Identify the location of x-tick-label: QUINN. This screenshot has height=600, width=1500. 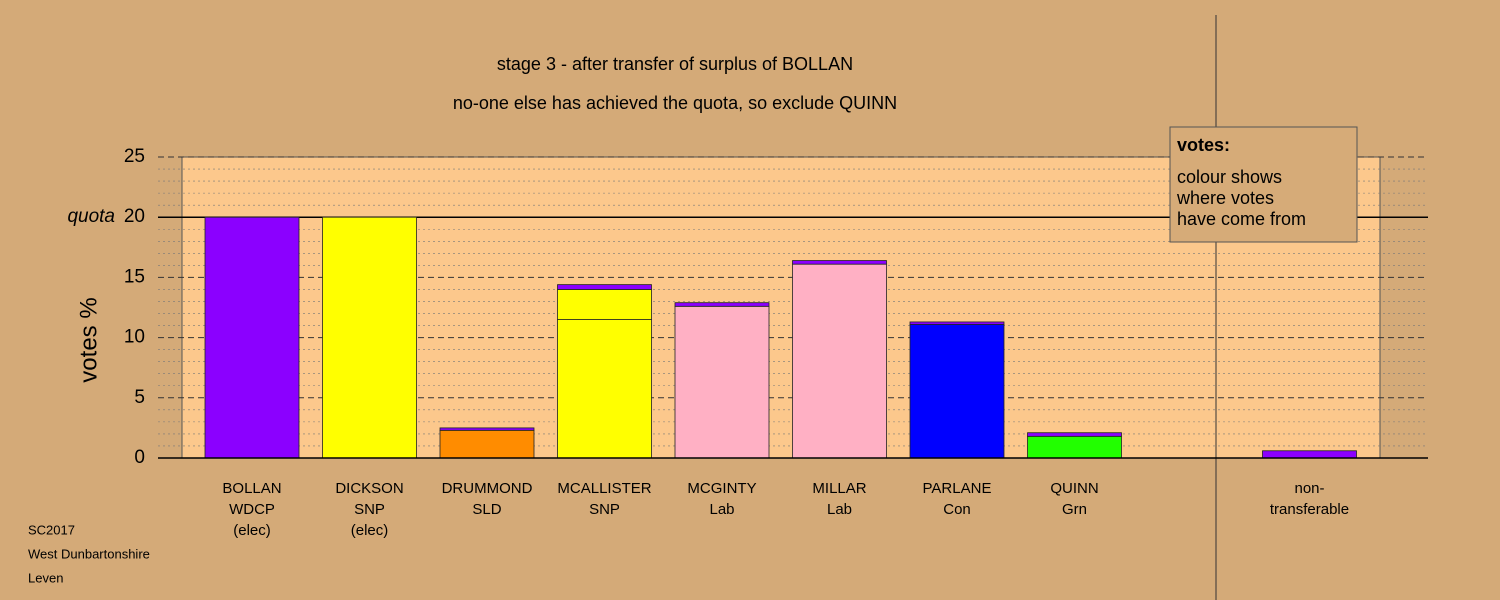
(1074, 488).